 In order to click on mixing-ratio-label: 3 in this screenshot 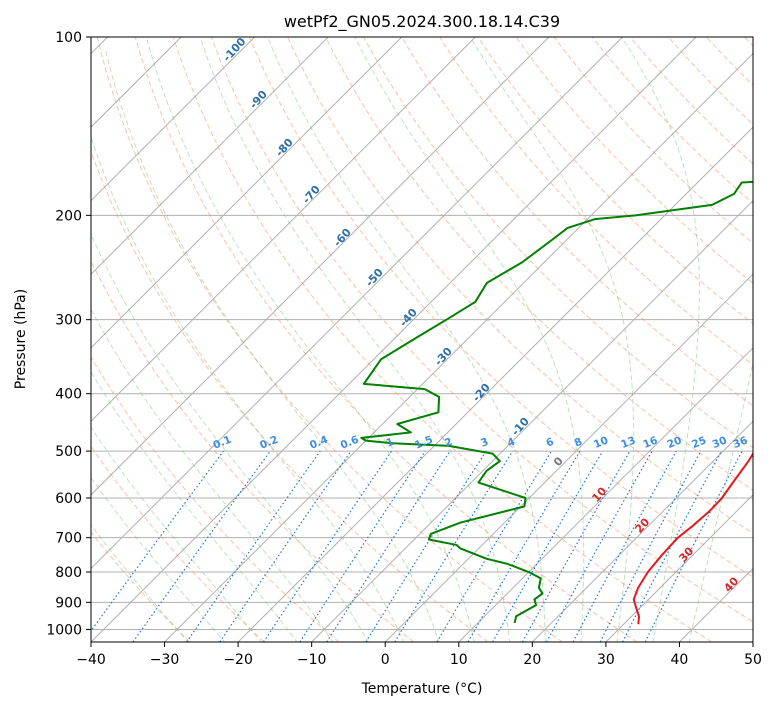, I will do `click(484, 443)`.